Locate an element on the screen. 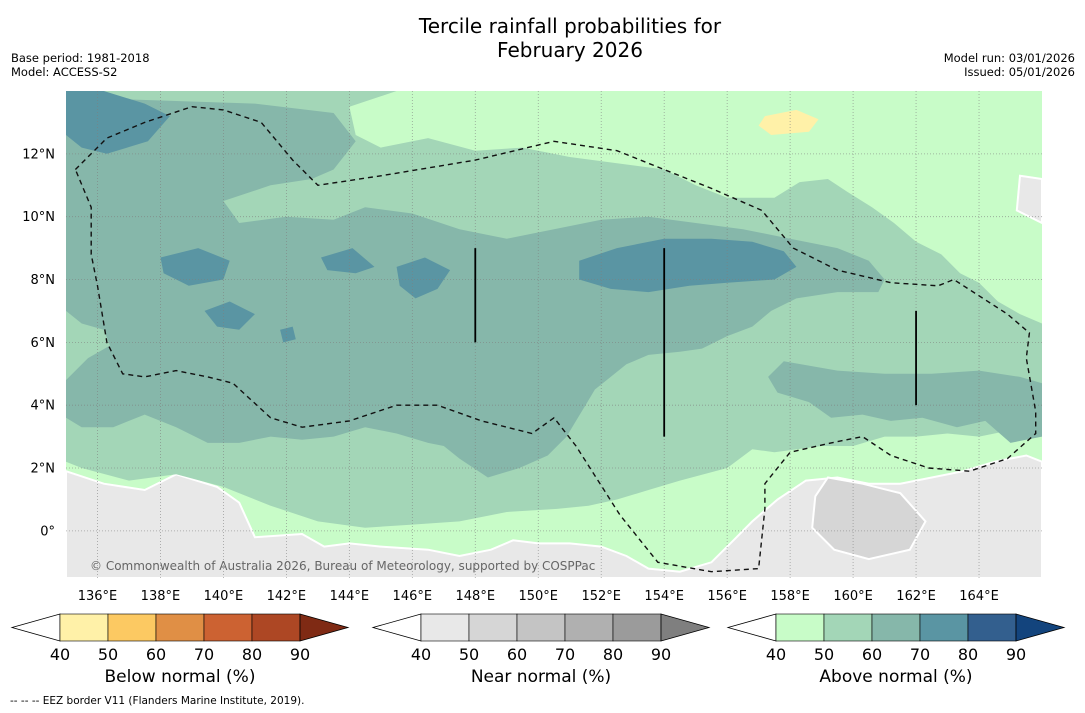  x-tick-label: 140°E is located at coordinates (224, 596).